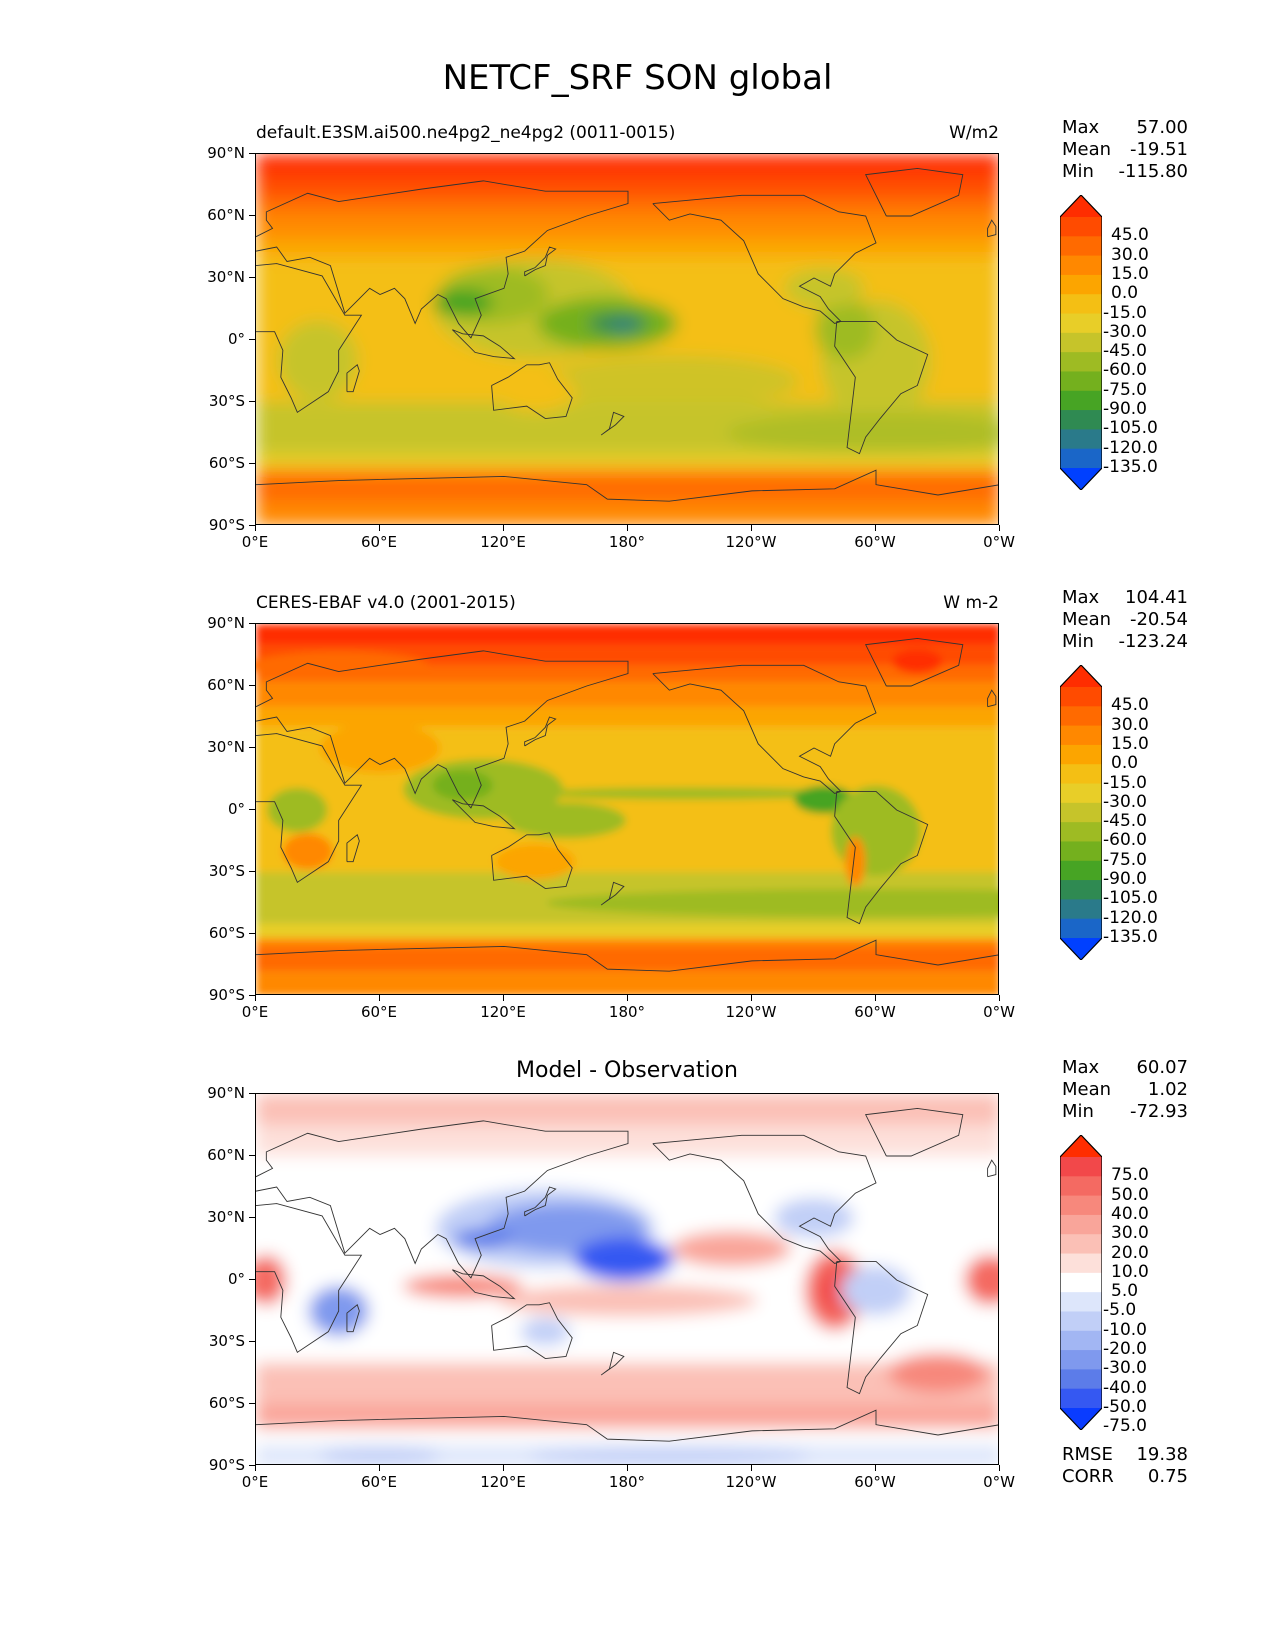 Image resolution: width=1275 pixels, height=1650 pixels. What do you see at coordinates (226, 1403) in the screenshot?
I see `lat-tick-label: 60°S` at bounding box center [226, 1403].